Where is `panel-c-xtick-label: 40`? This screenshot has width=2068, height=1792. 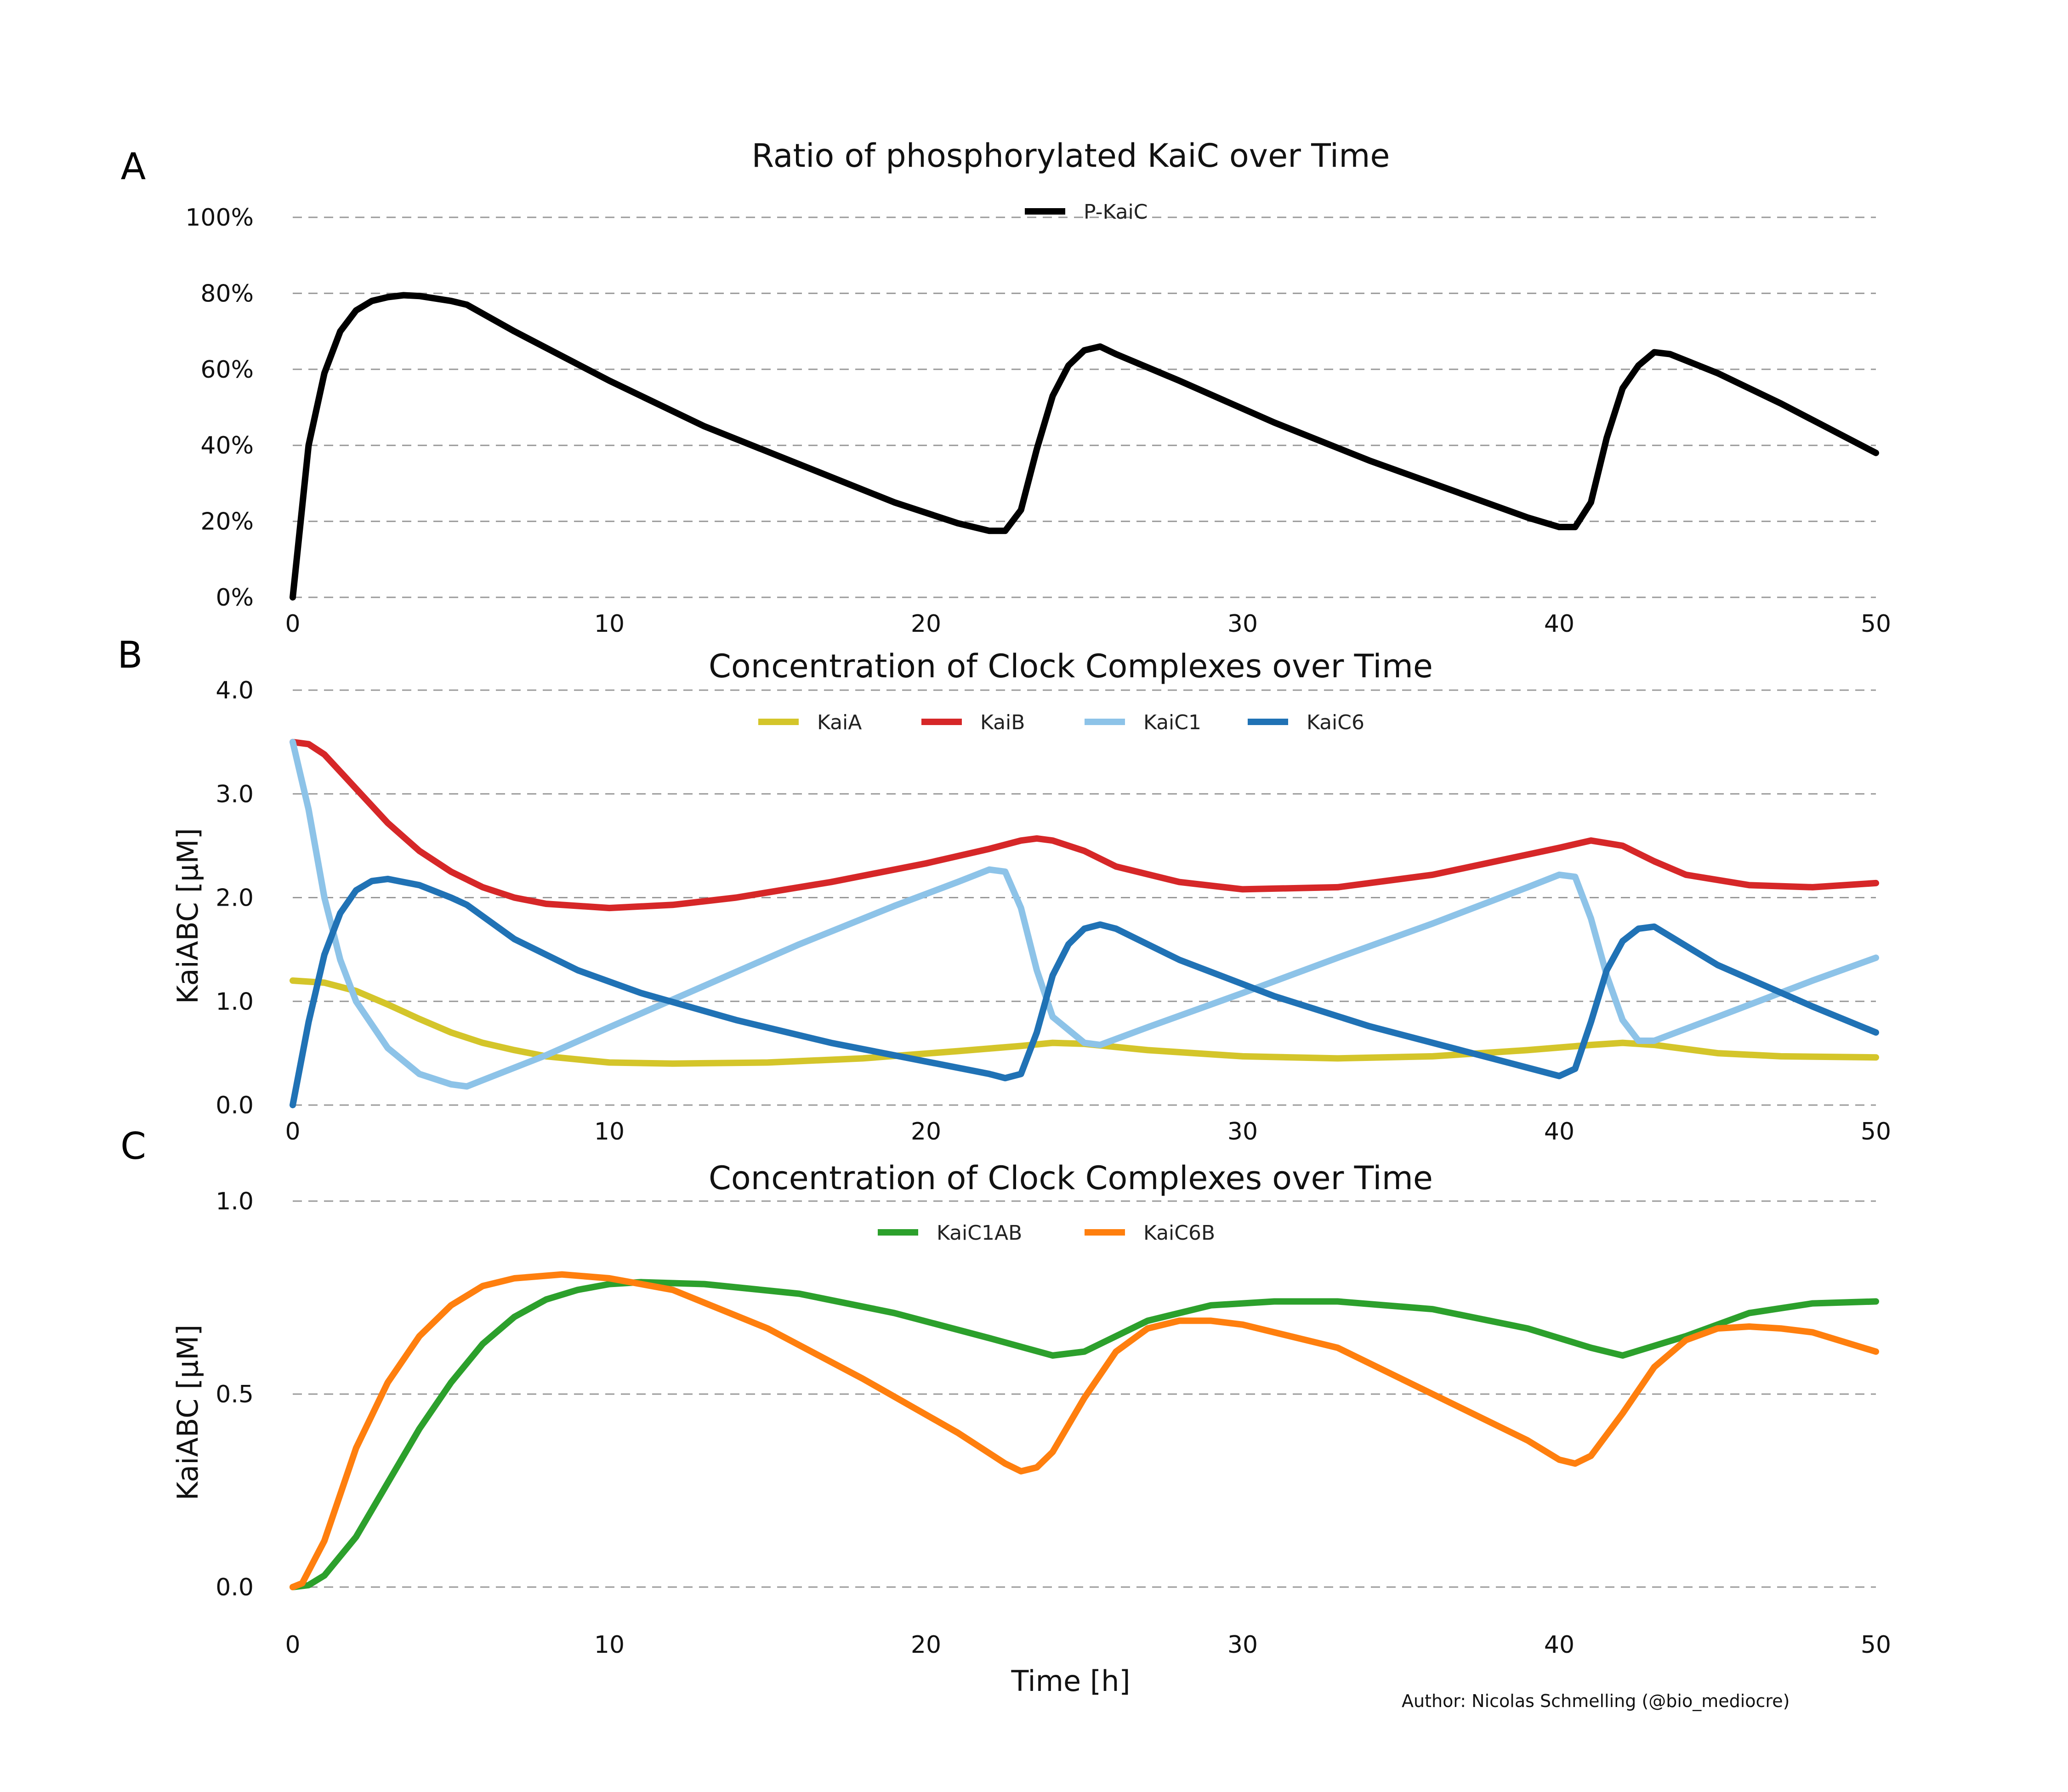 panel-c-xtick-label: 40 is located at coordinates (1559, 1645).